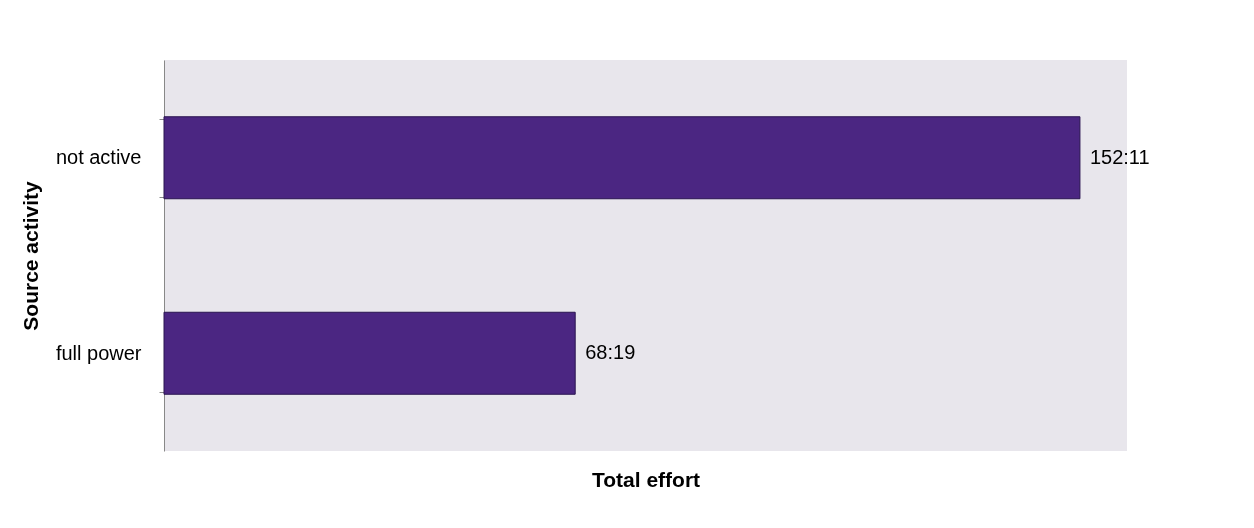  Describe the element at coordinates (610, 352) in the screenshot. I see `data-label: 68:19` at that location.